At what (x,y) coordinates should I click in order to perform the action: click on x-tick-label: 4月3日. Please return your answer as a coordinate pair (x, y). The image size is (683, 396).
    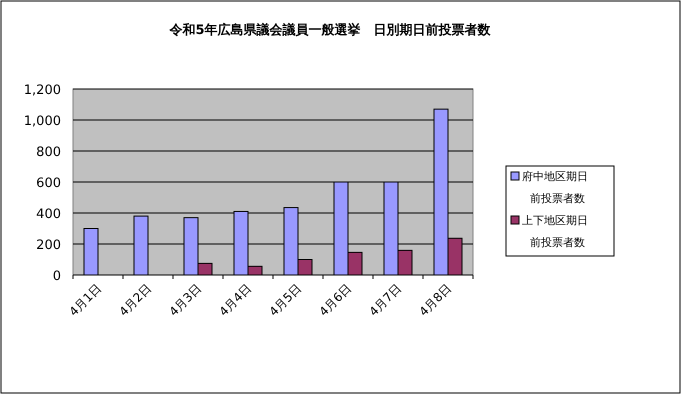
    Looking at the image, I should click on (185, 300).